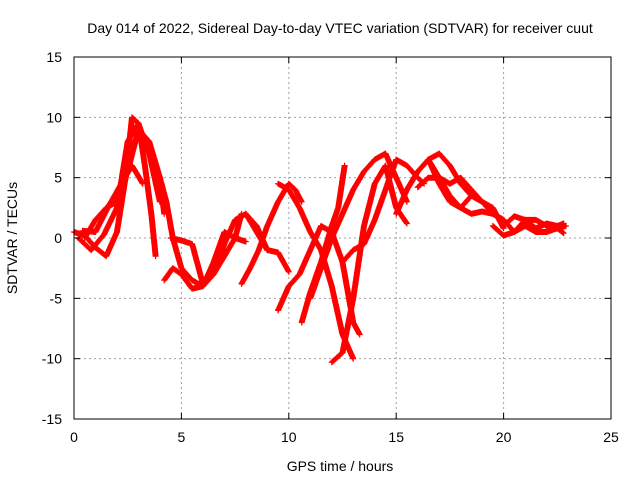 Image resolution: width=640 pixels, height=480 pixels. What do you see at coordinates (611, 437) in the screenshot?
I see `x-tick-label: 25` at bounding box center [611, 437].